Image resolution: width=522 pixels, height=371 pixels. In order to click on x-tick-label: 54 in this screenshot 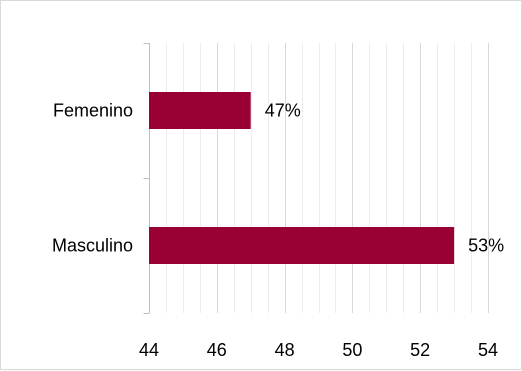, I will do `click(488, 350)`.